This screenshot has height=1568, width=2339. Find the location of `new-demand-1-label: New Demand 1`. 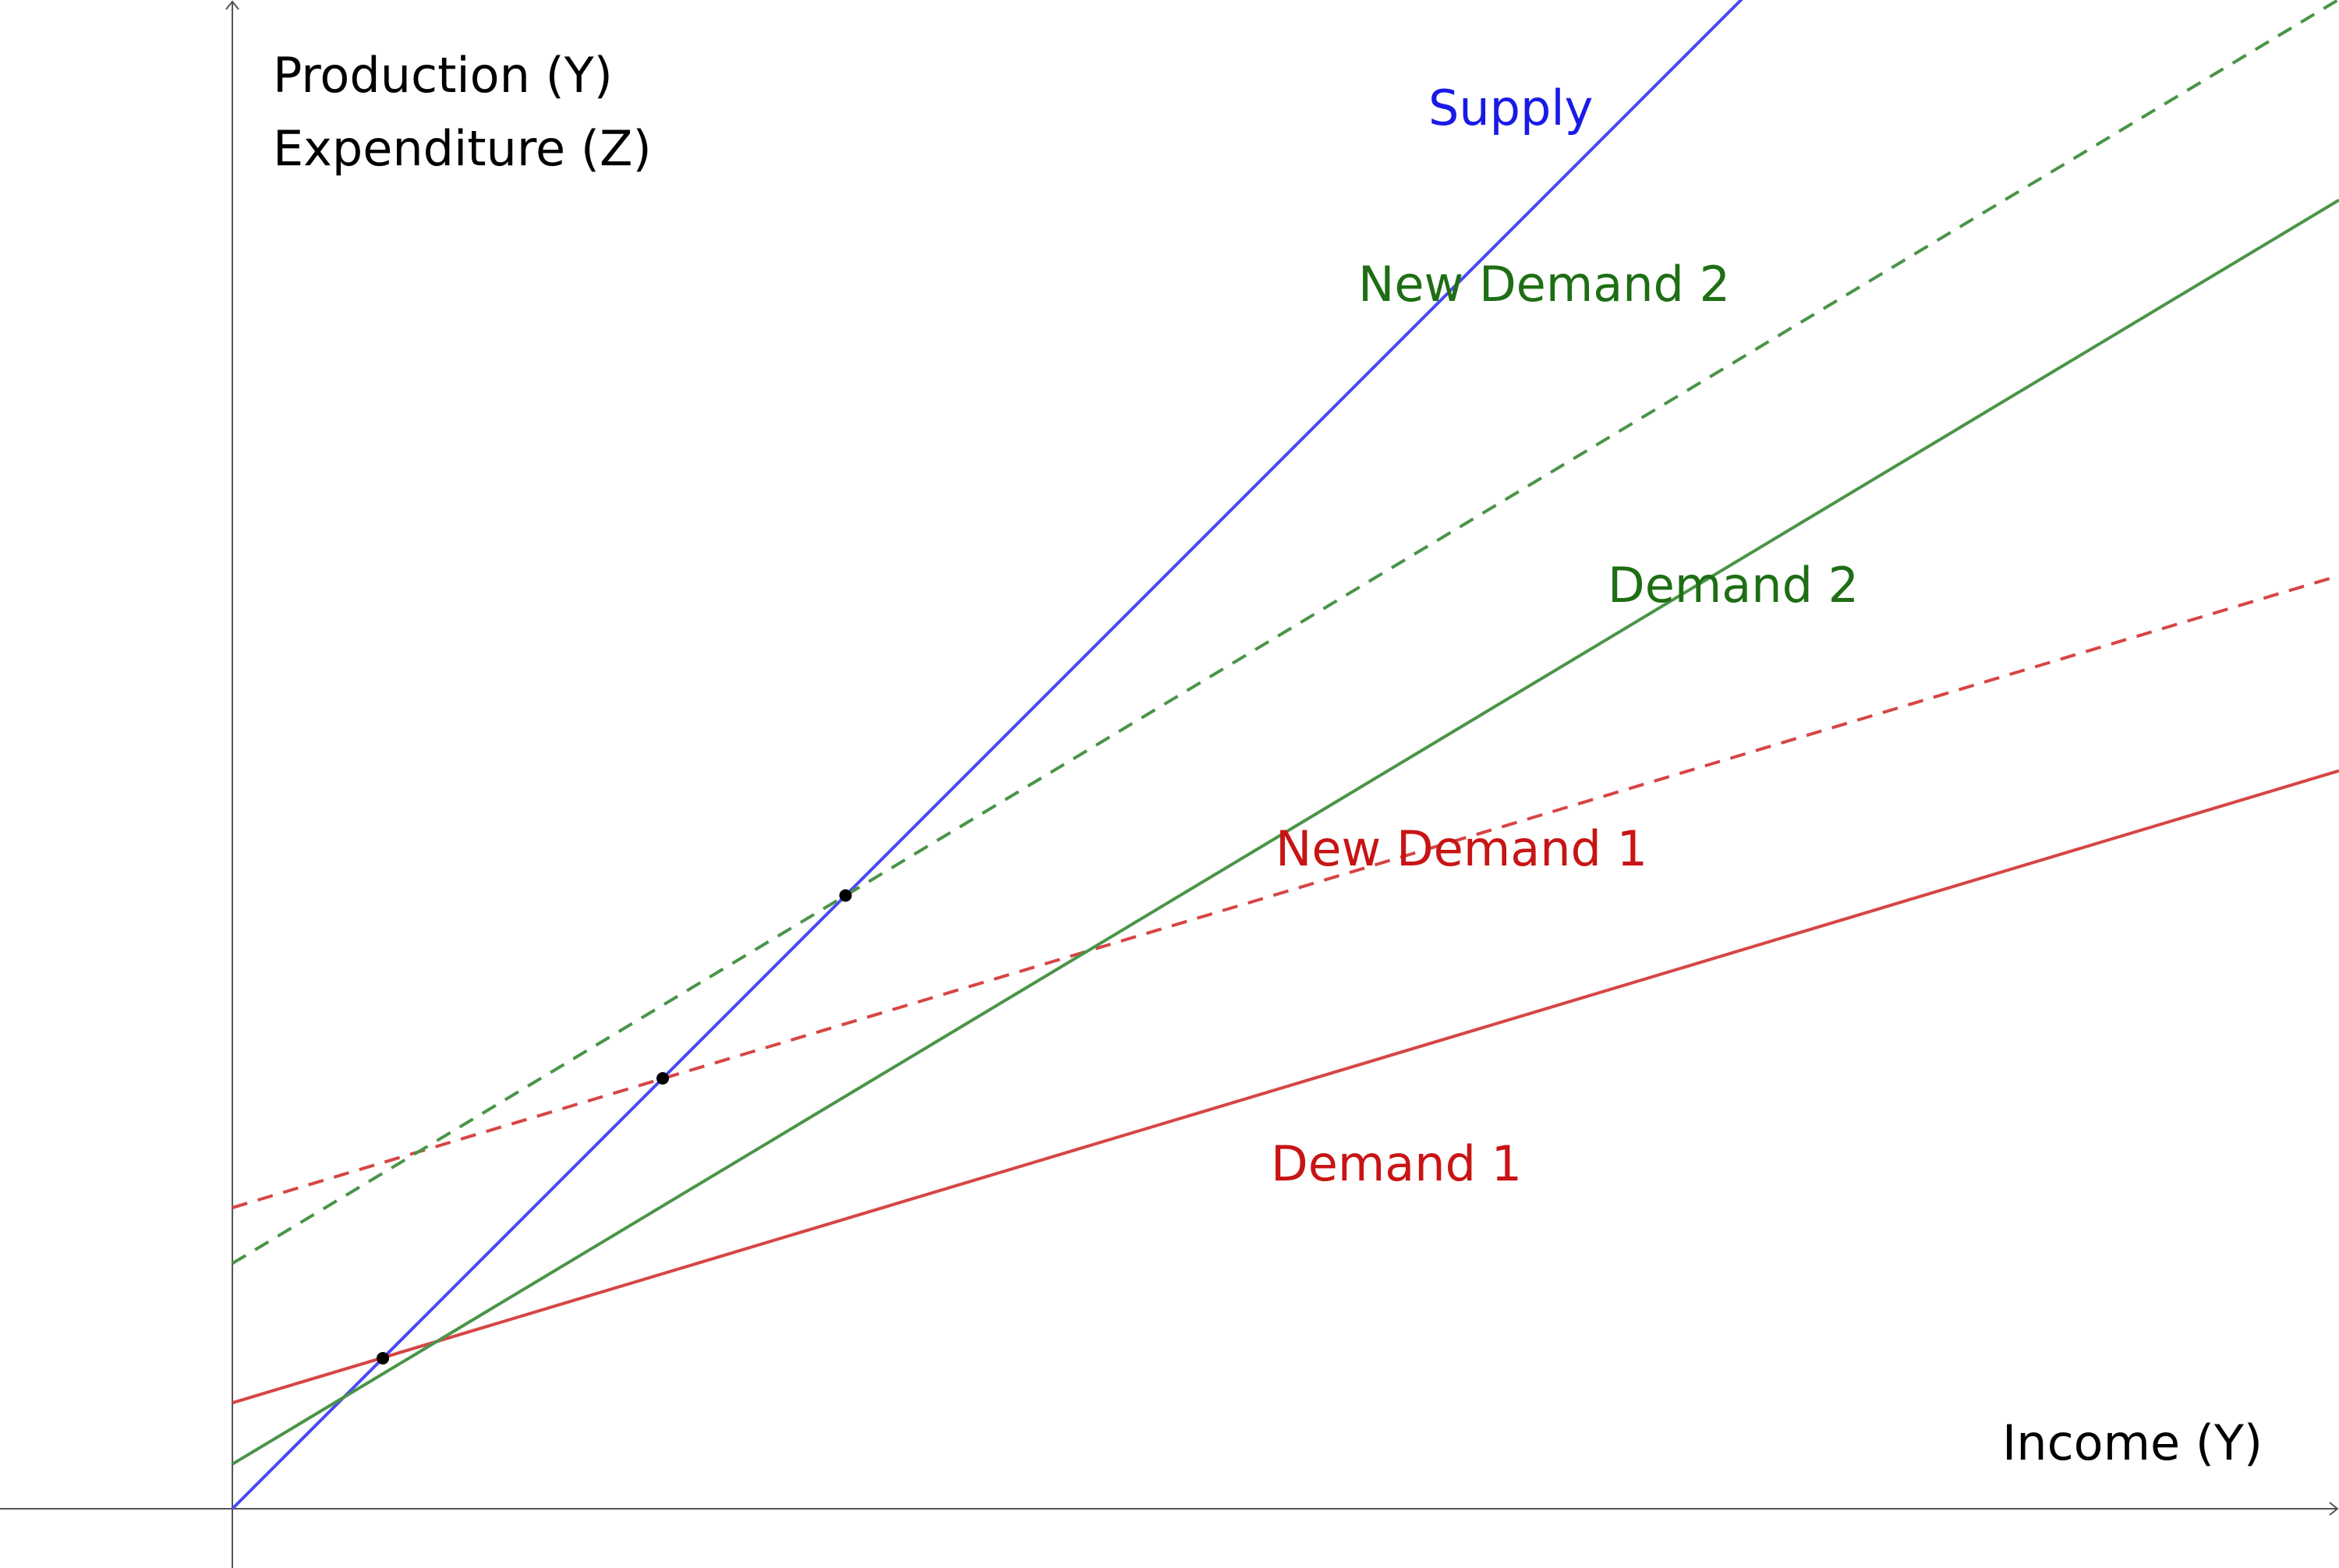

new-demand-1-label: New Demand 1 is located at coordinates (1461, 848).